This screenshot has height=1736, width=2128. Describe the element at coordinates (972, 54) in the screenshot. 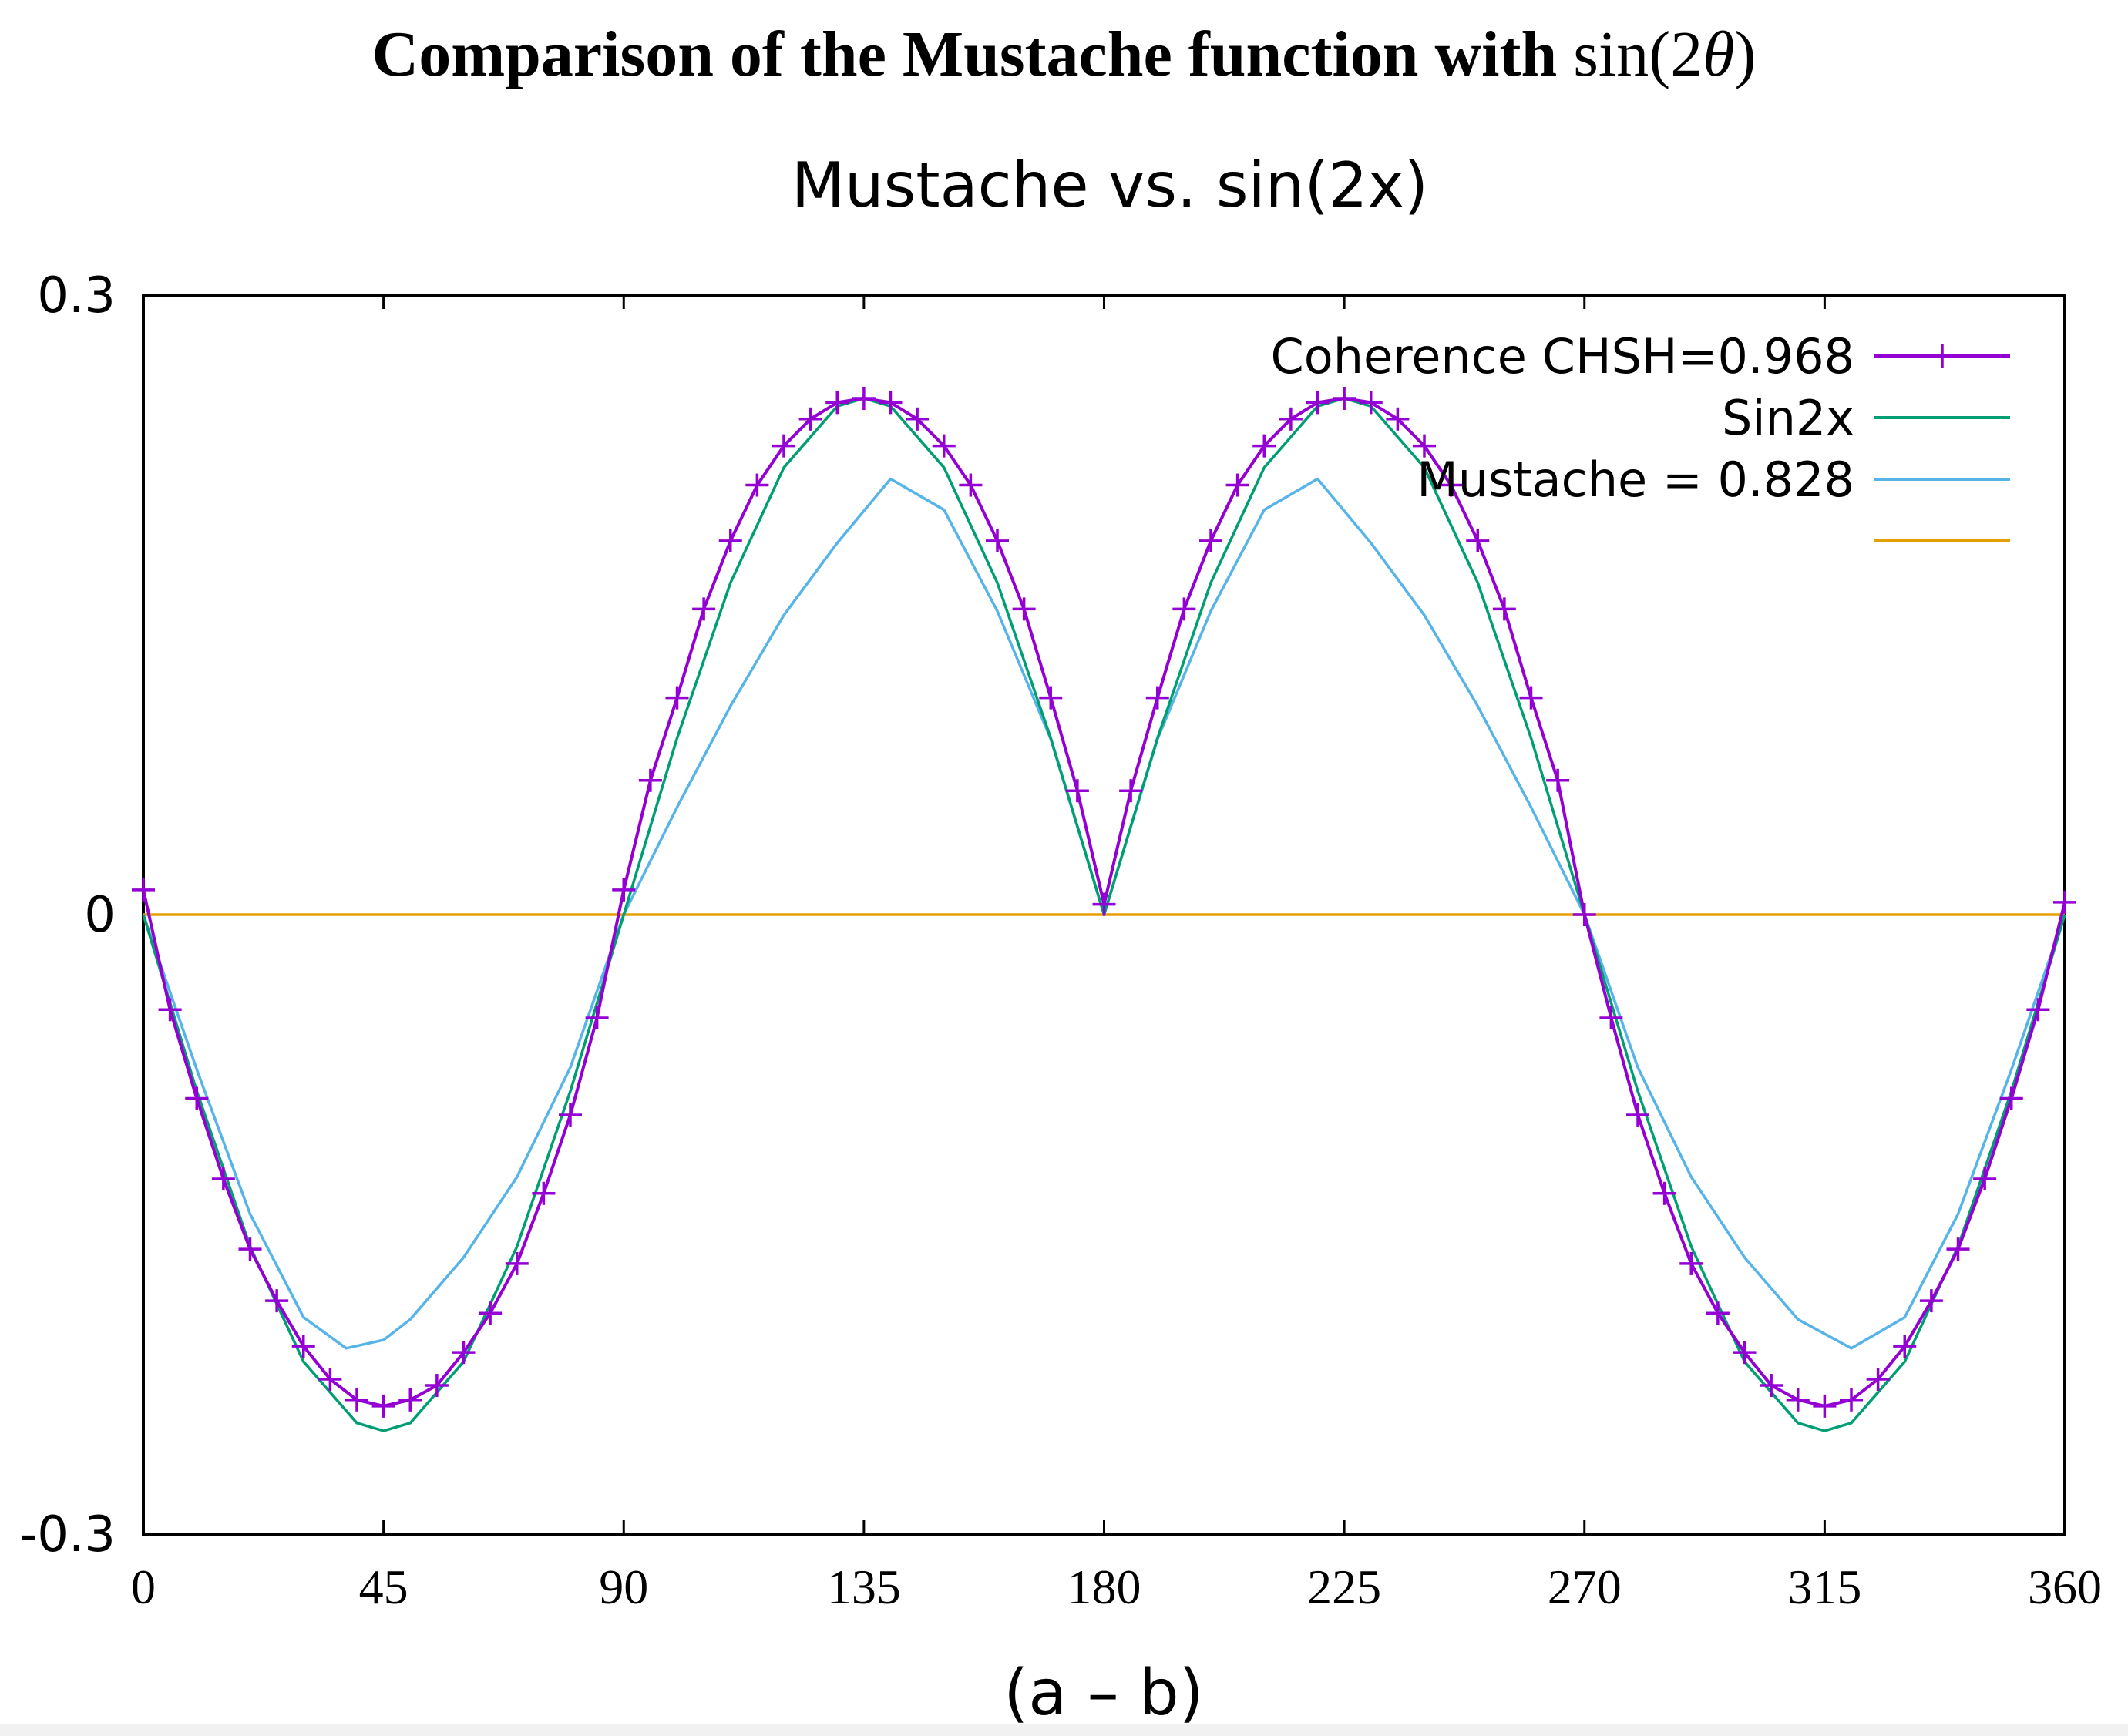

I see `figure-heading-text: Comparison of the Mustache function with` at that location.